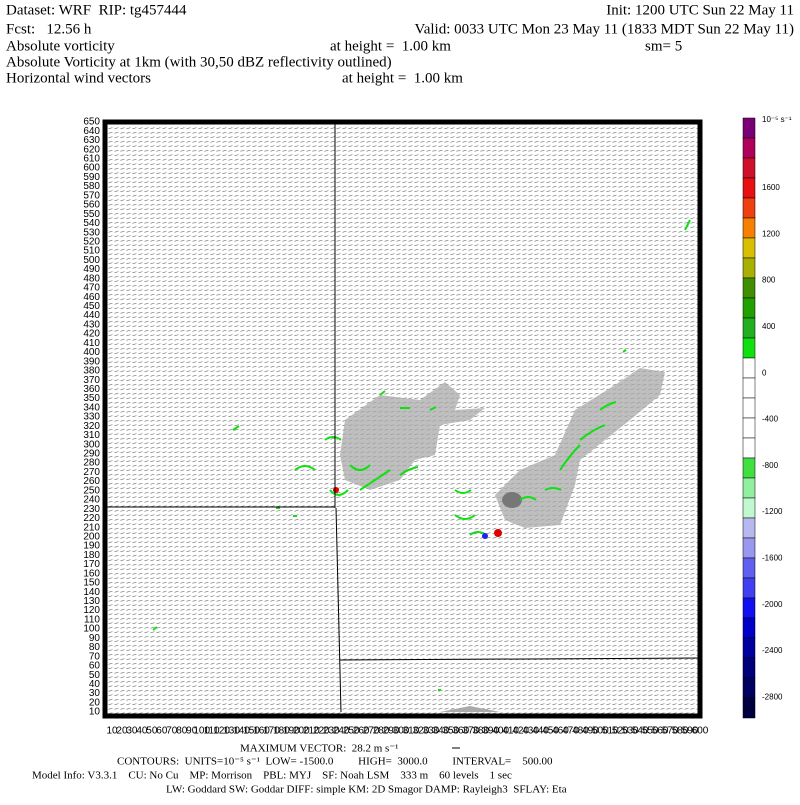  What do you see at coordinates (91, 297) in the screenshot?
I see `y-tick-label: 460` at bounding box center [91, 297].